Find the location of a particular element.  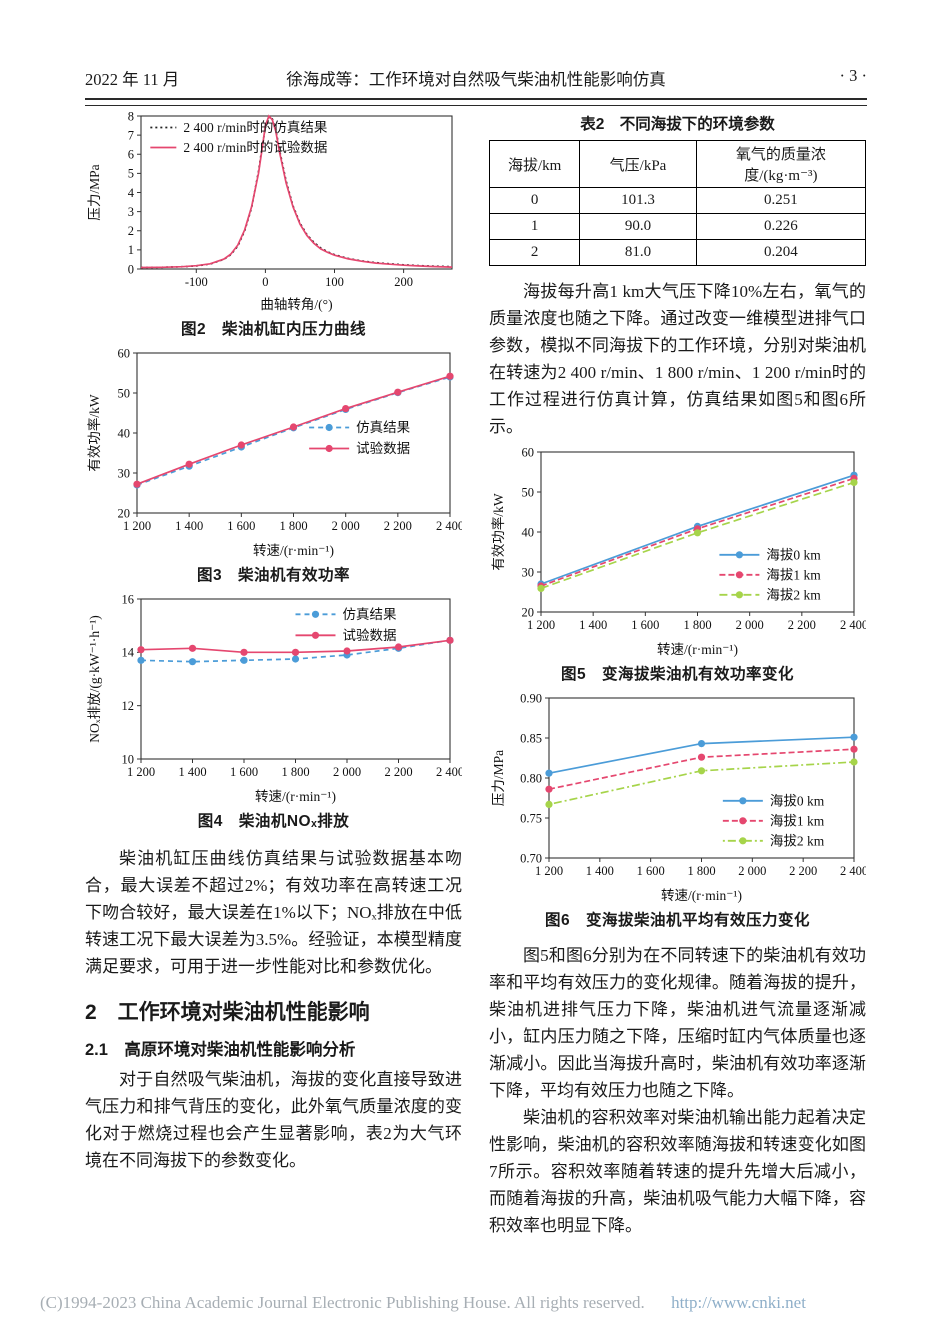

svg-text: 0.90 is located at coordinates (531, 698).